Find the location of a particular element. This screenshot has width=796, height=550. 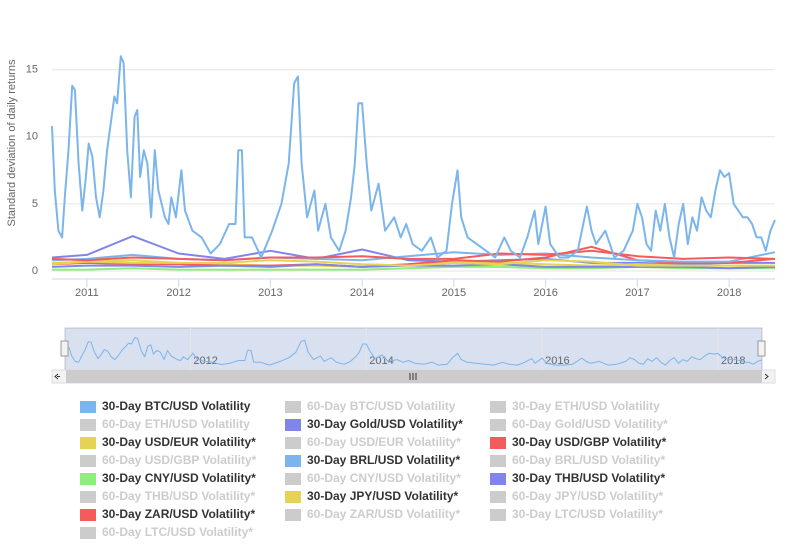

navigator-tick-label: 2012 is located at coordinates (205, 361).